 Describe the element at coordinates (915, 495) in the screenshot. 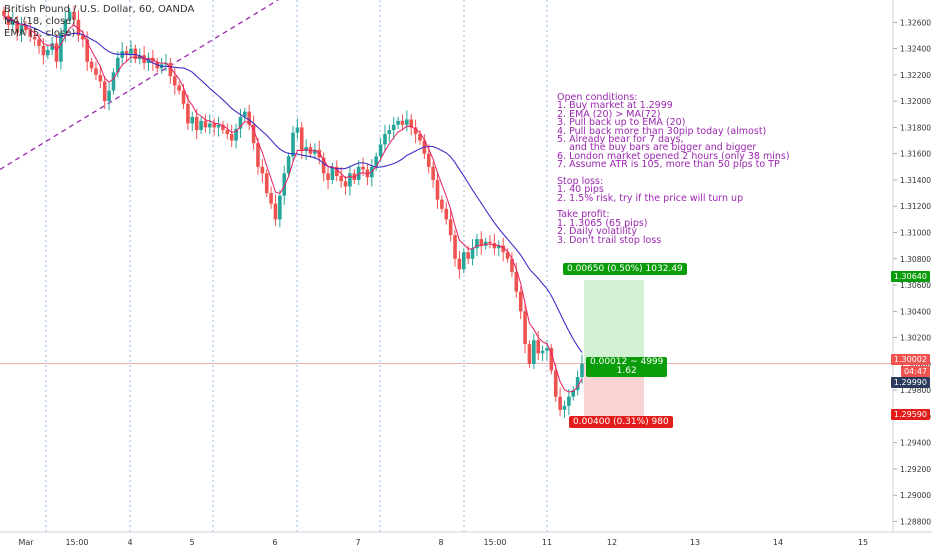

I see `price-tick-label: 1.29000` at that location.